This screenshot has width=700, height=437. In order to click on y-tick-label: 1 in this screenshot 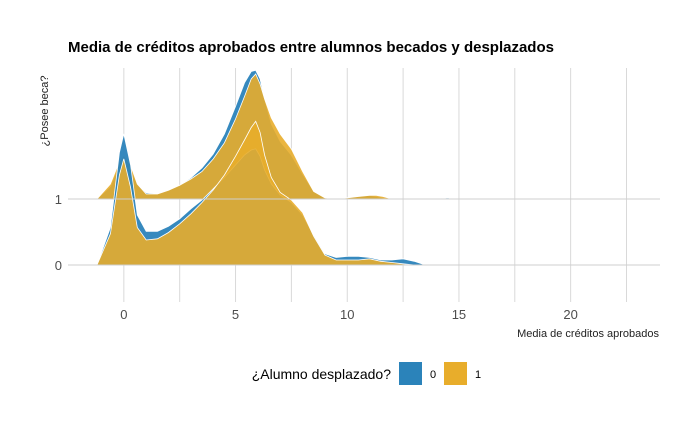, I will do `click(58, 199)`.